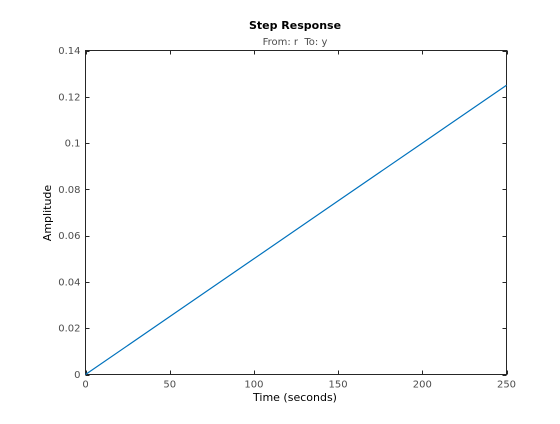 The image size is (560, 424). Describe the element at coordinates (422, 385) in the screenshot. I see `x-tick-label: 200` at that location.